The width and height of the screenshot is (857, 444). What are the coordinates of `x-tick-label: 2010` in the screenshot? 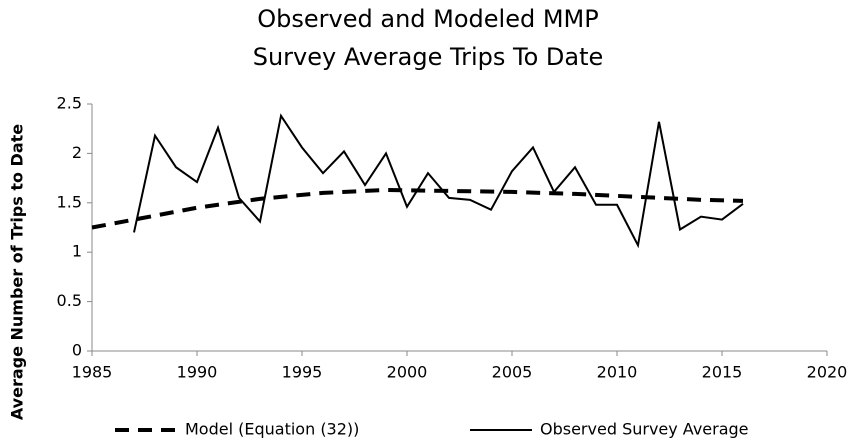 It's located at (617, 372).